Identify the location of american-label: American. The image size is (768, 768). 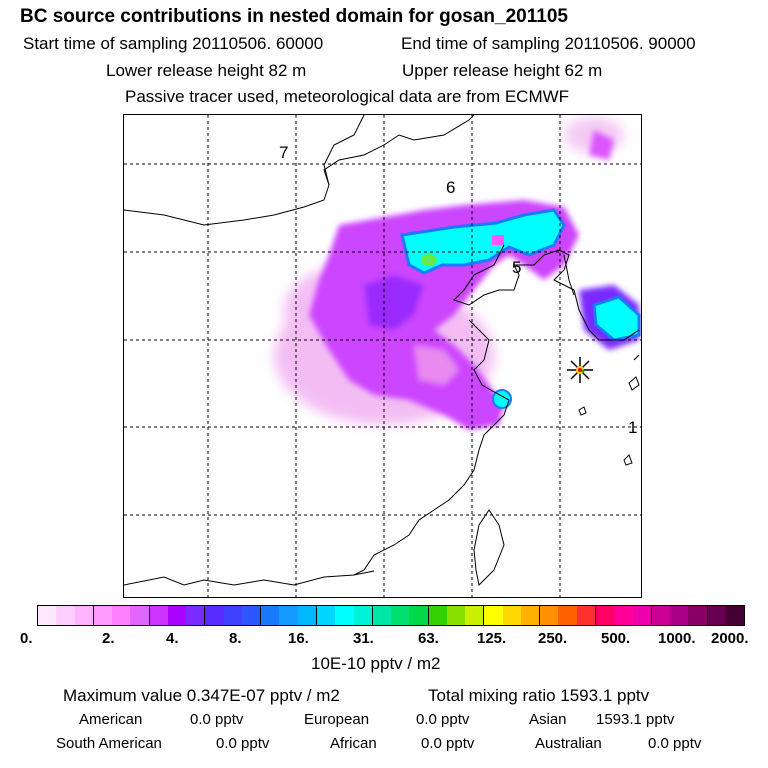
(111, 719).